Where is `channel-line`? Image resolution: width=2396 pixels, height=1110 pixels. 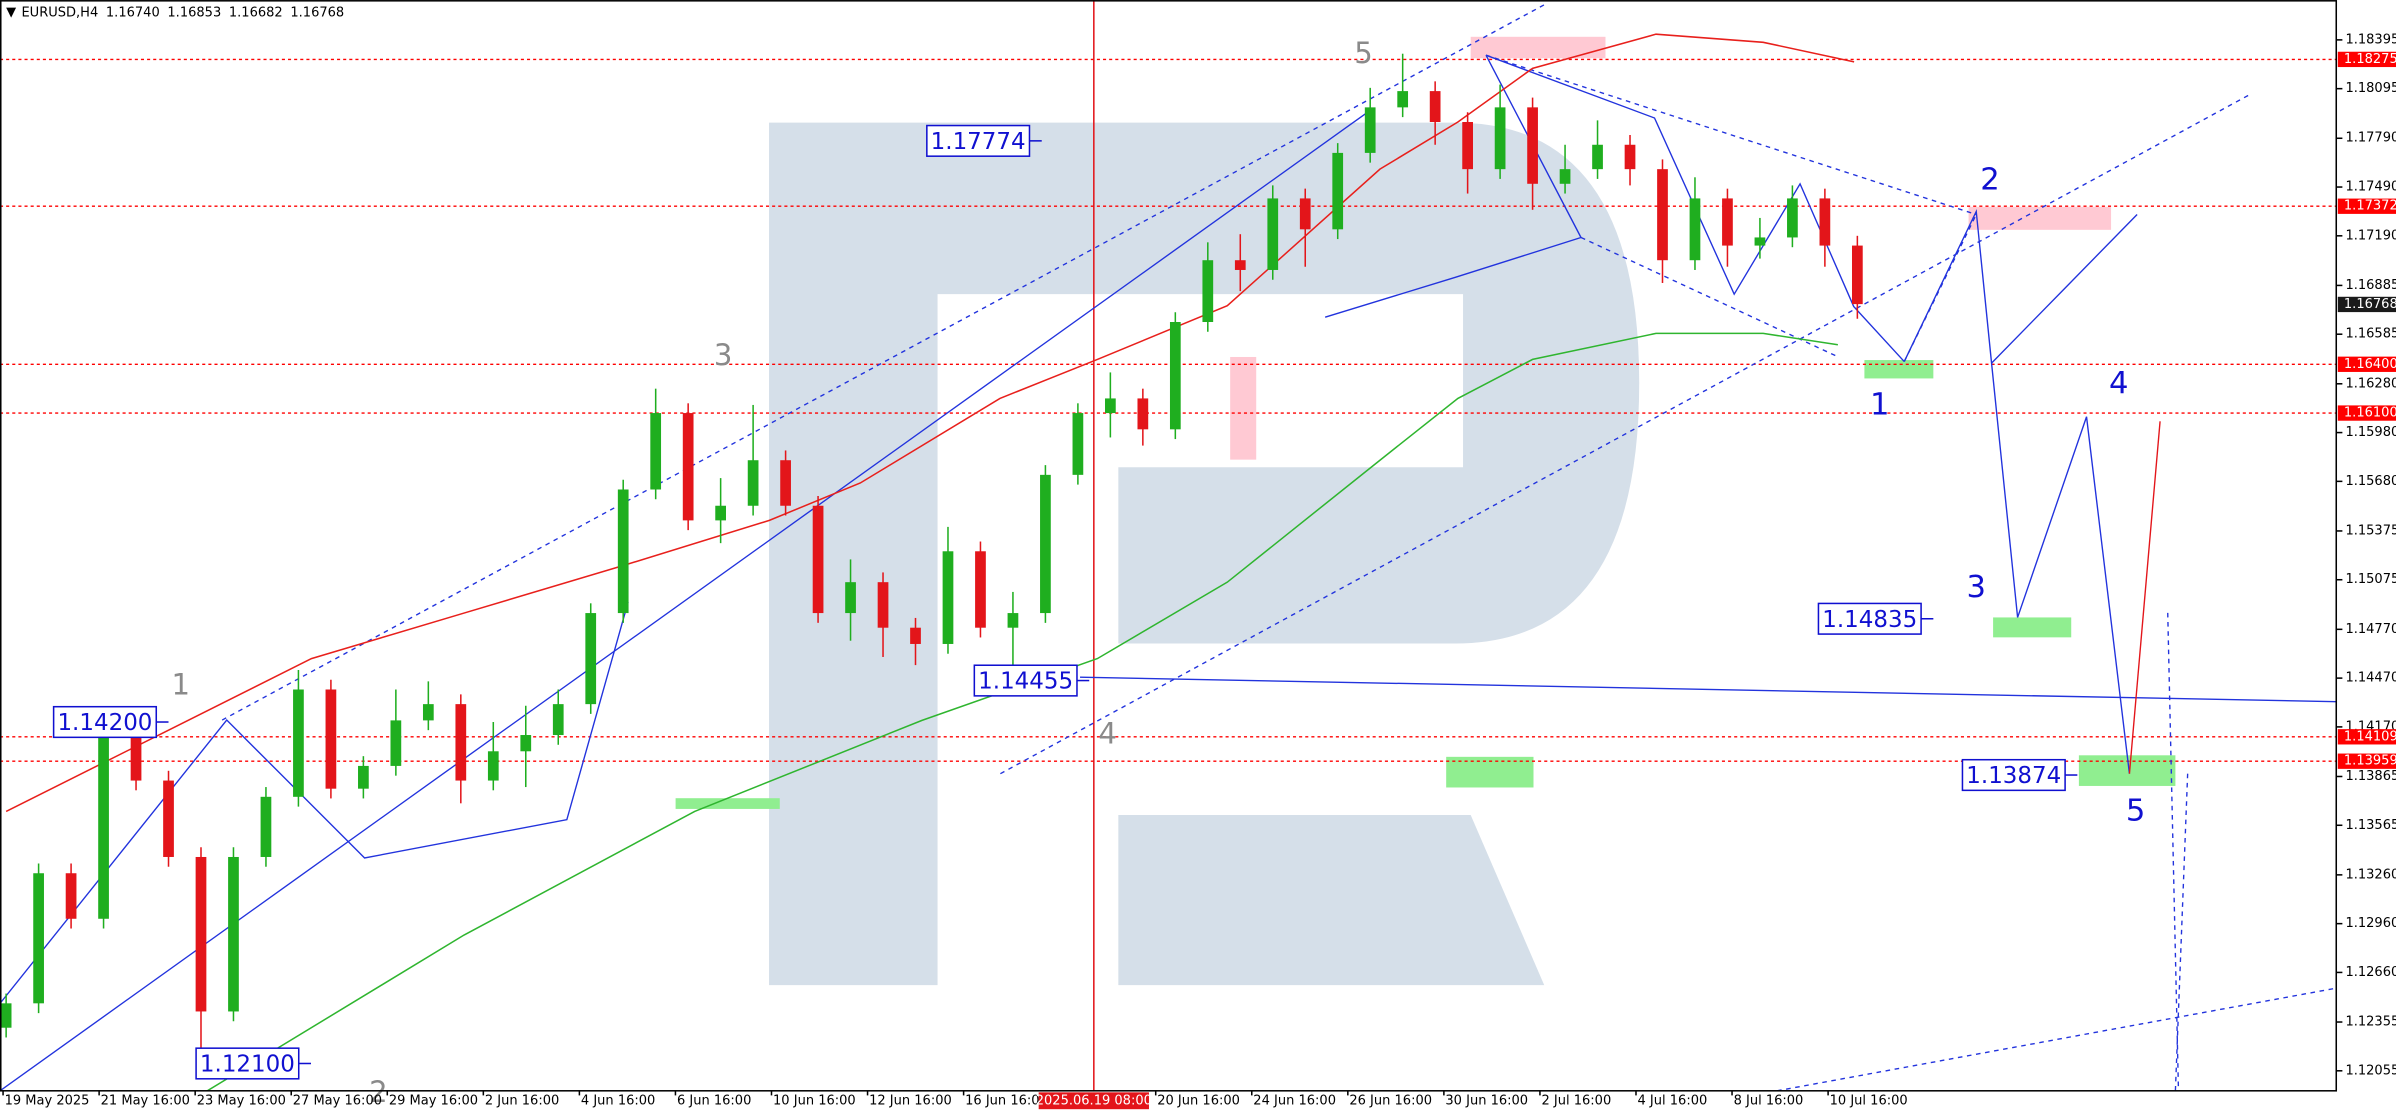
channel-line is located at coordinates (2056, 1039).